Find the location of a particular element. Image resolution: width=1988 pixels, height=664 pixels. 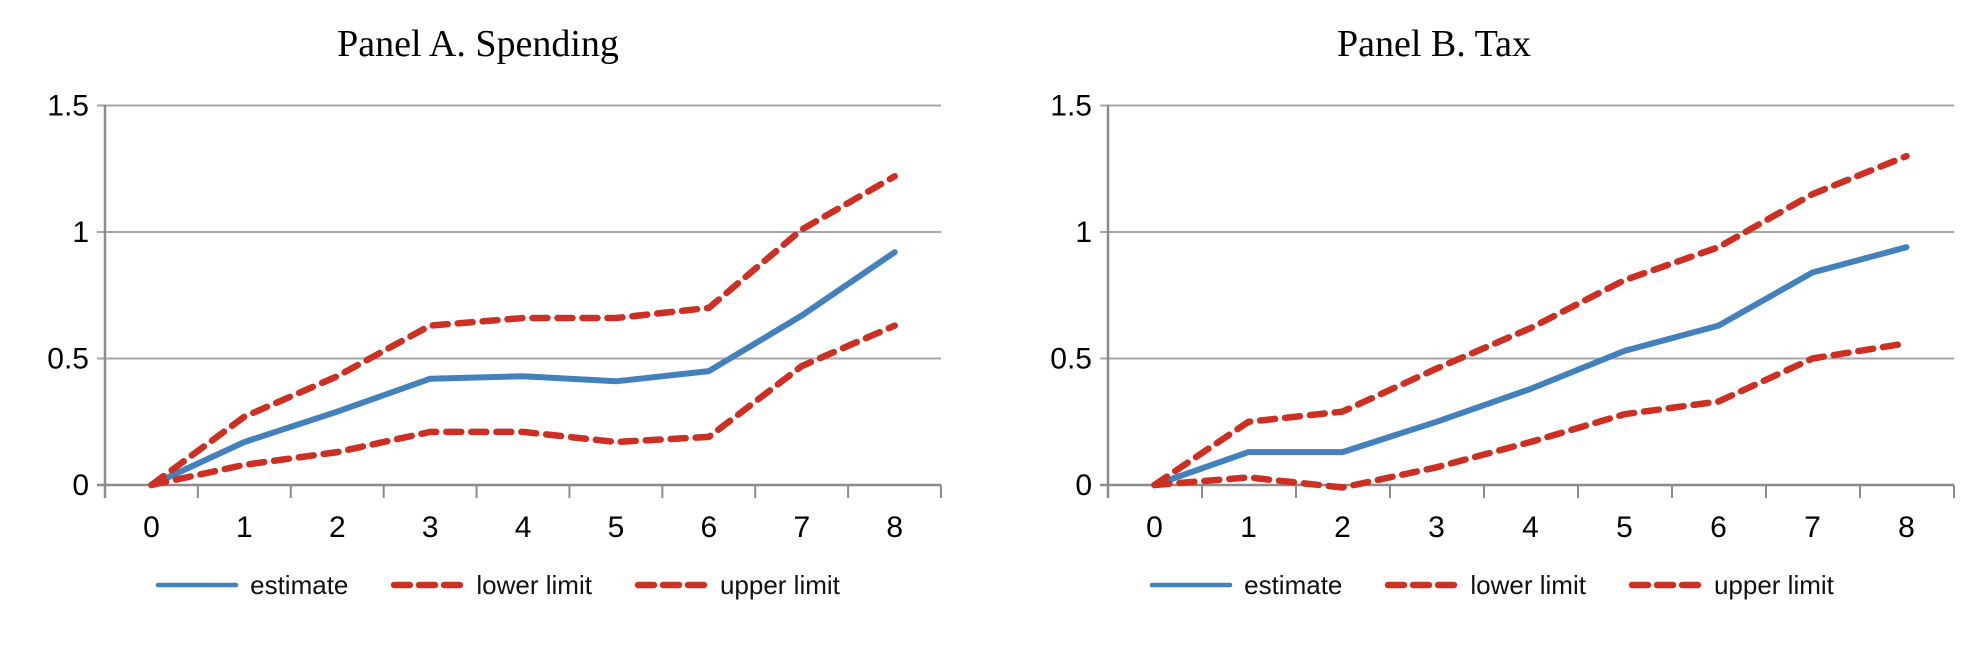

panel-b-title: Panel B. Tax is located at coordinates (1434, 44).